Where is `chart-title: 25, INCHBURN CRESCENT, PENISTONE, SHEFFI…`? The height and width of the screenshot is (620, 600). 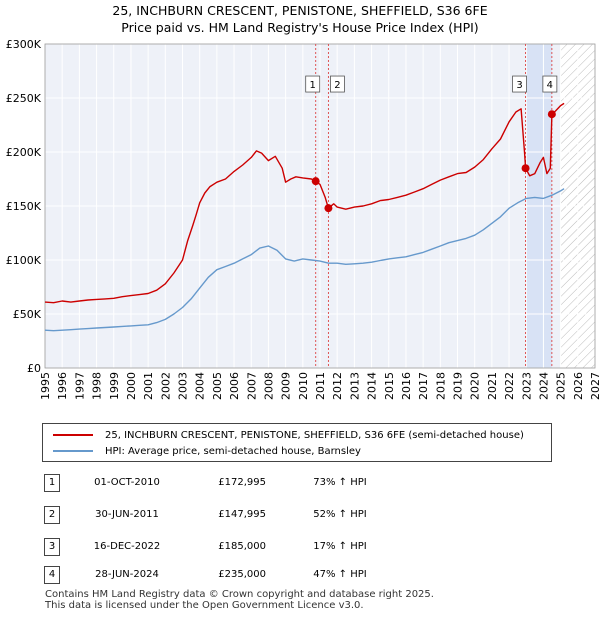
chart-title: 25, INCHBURN CRESCENT, PENISTONE, SHEFFI… is located at coordinates (300, 10).